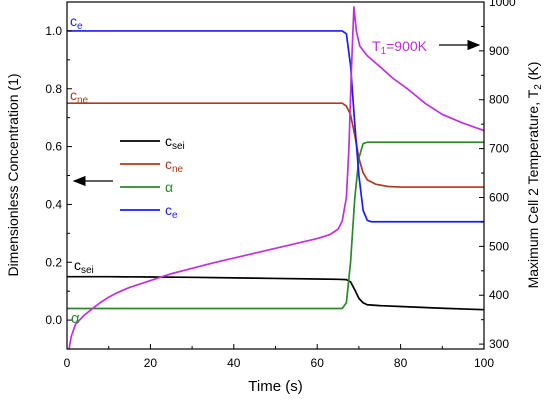 The image size is (550, 403). What do you see at coordinates (276, 293) in the screenshot?
I see `series-line-c-sei` at bounding box center [276, 293].